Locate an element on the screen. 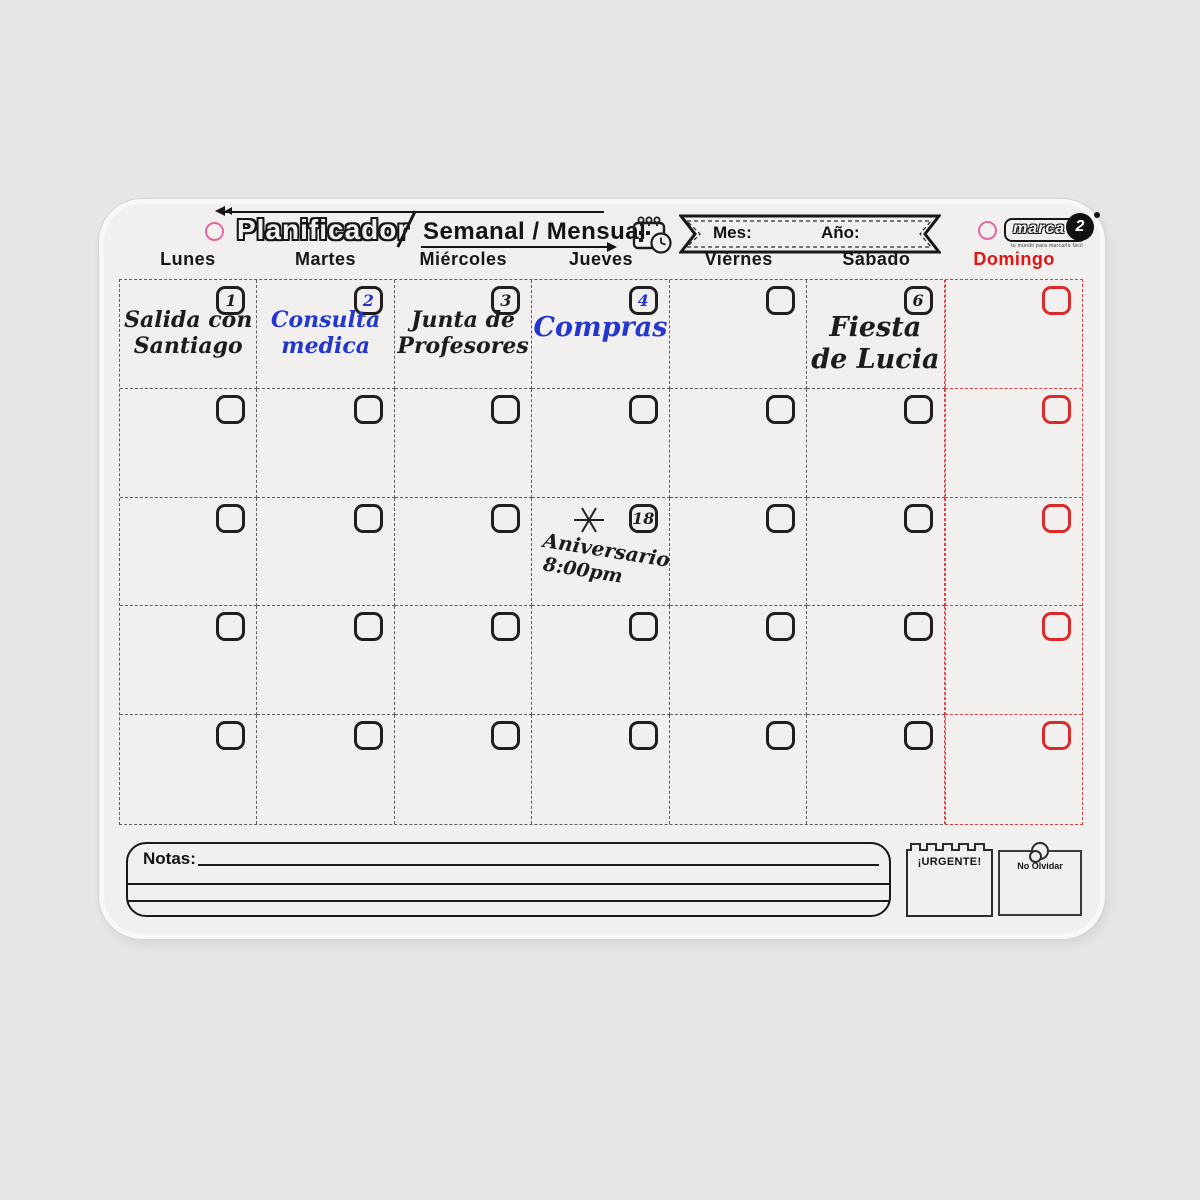 This screenshot has height=1200, width=1200. planner-title: Planificador is located at coordinates (323, 229).